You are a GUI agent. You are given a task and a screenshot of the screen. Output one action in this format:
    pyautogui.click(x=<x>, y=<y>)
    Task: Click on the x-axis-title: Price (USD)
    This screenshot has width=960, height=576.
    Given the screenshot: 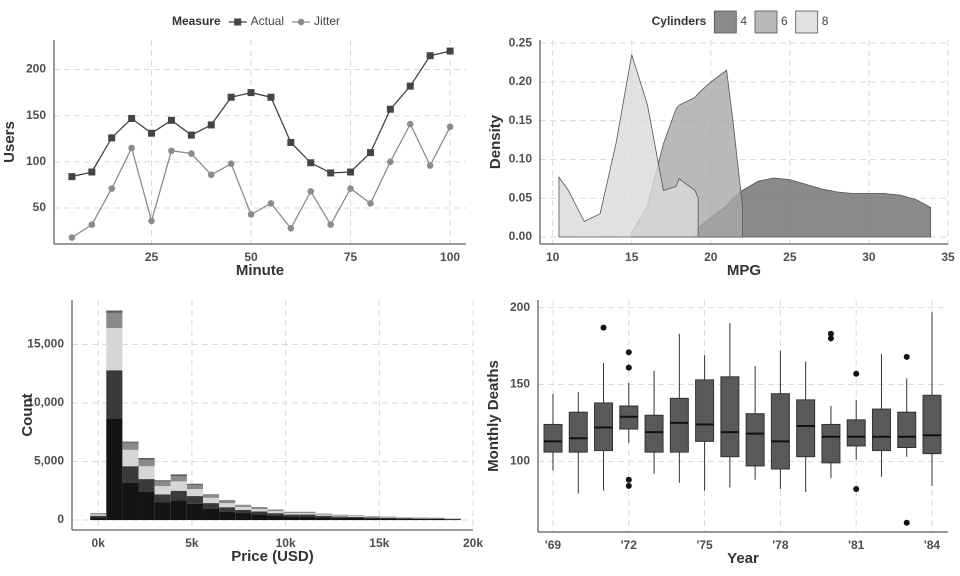 What is the action you would take?
    pyautogui.click(x=272, y=556)
    